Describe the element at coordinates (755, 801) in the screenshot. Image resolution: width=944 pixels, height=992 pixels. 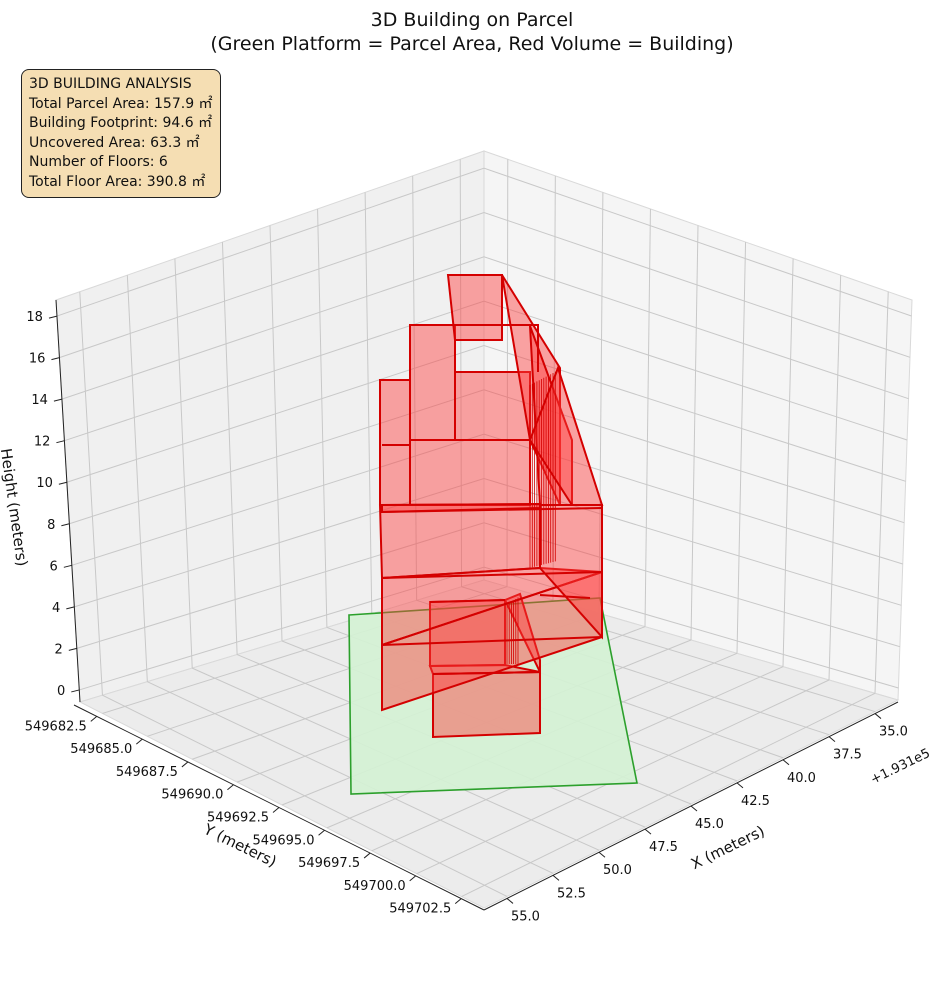
I see `x-tick-label: 42.5` at that location.